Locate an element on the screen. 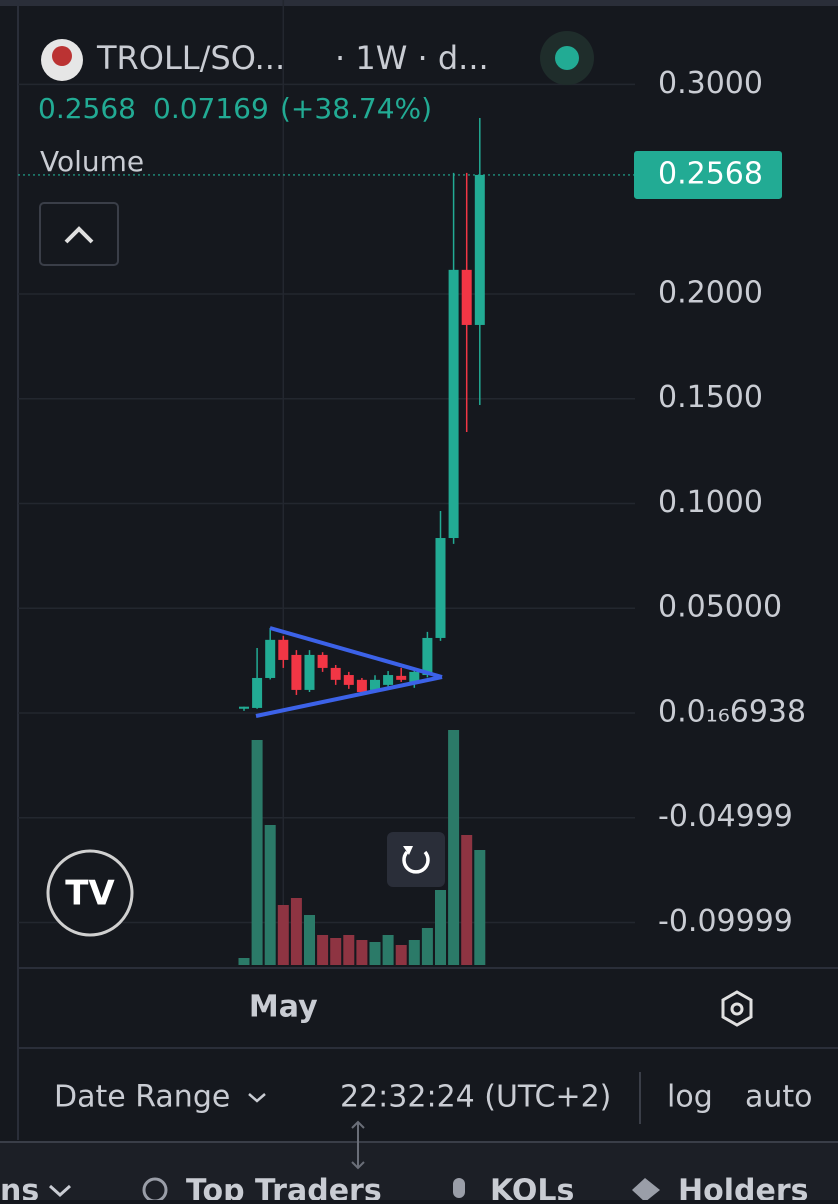  top-border is located at coordinates (419, 3).